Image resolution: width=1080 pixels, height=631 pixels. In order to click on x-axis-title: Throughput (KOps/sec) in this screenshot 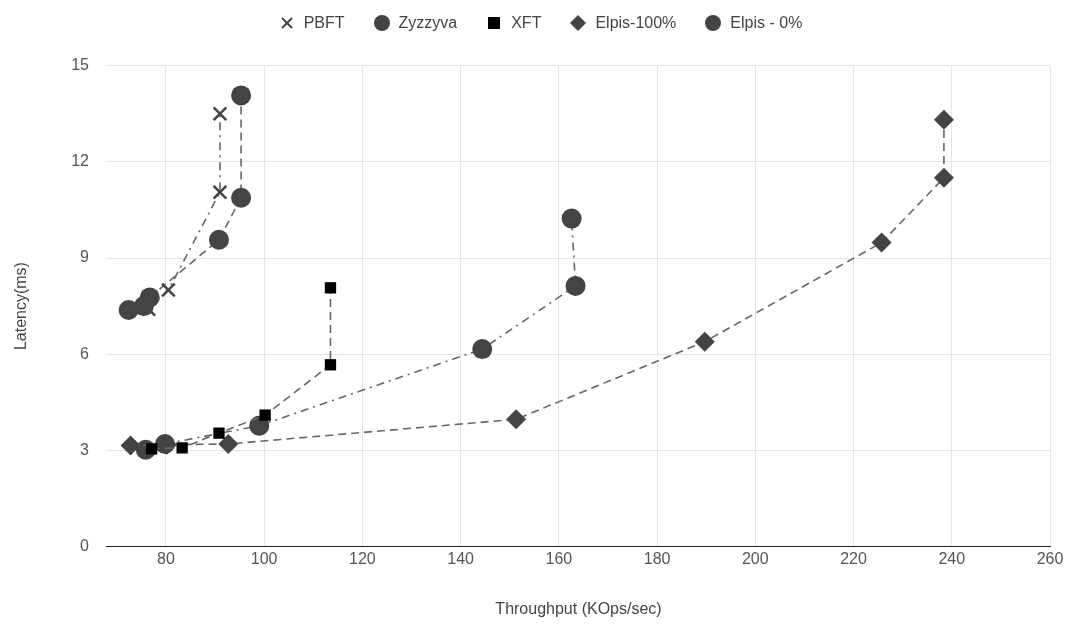, I will do `click(578, 608)`.